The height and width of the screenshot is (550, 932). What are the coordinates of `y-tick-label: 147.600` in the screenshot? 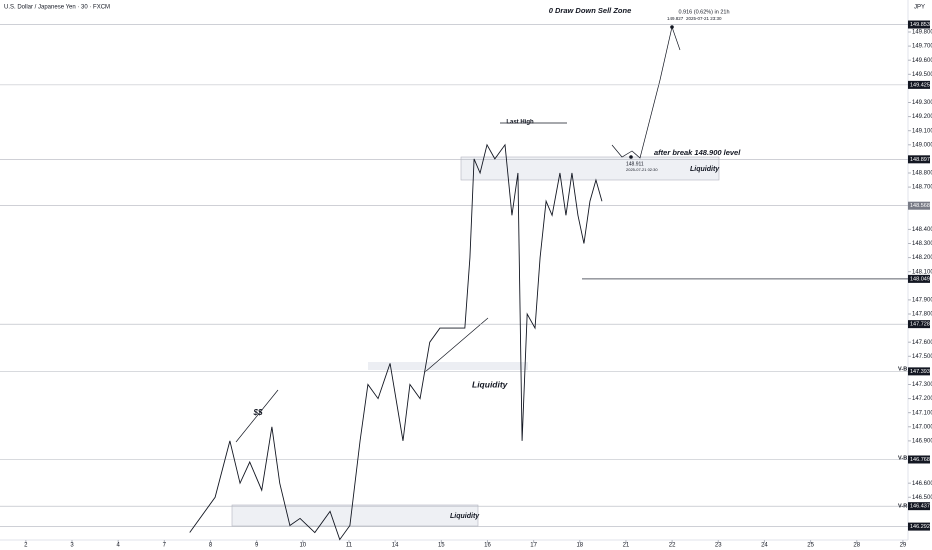 It's located at (922, 343).